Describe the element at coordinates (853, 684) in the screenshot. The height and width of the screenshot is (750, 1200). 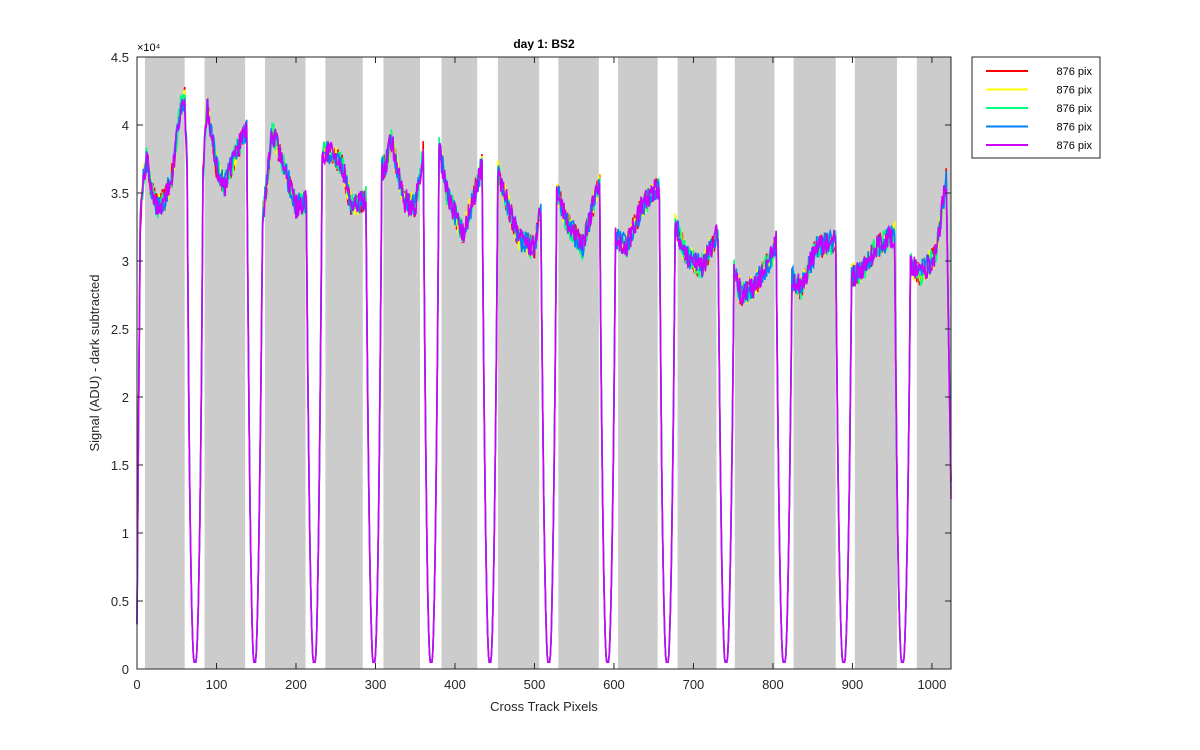
I see `x-tick-label: 900` at that location.